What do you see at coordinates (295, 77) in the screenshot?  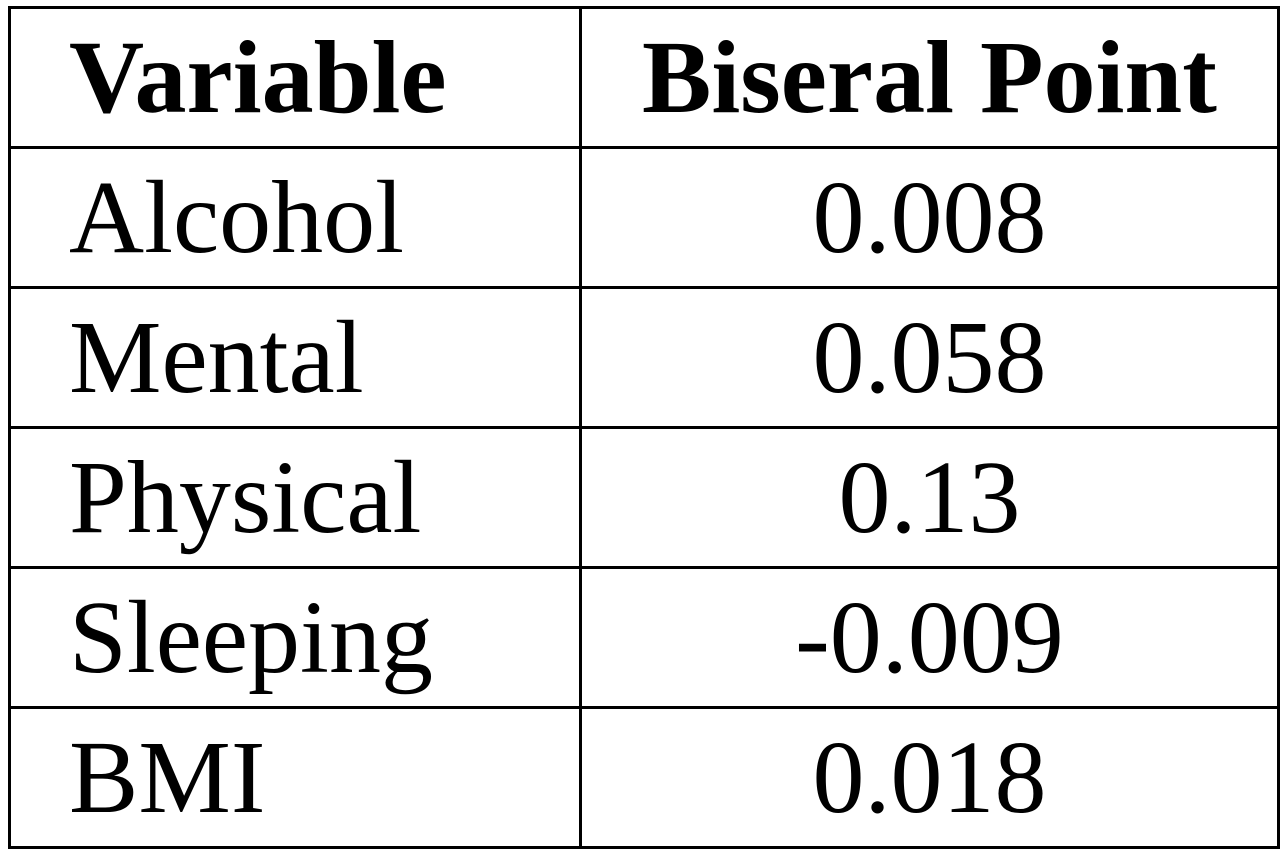 I see `header-variable: Variable` at bounding box center [295, 77].